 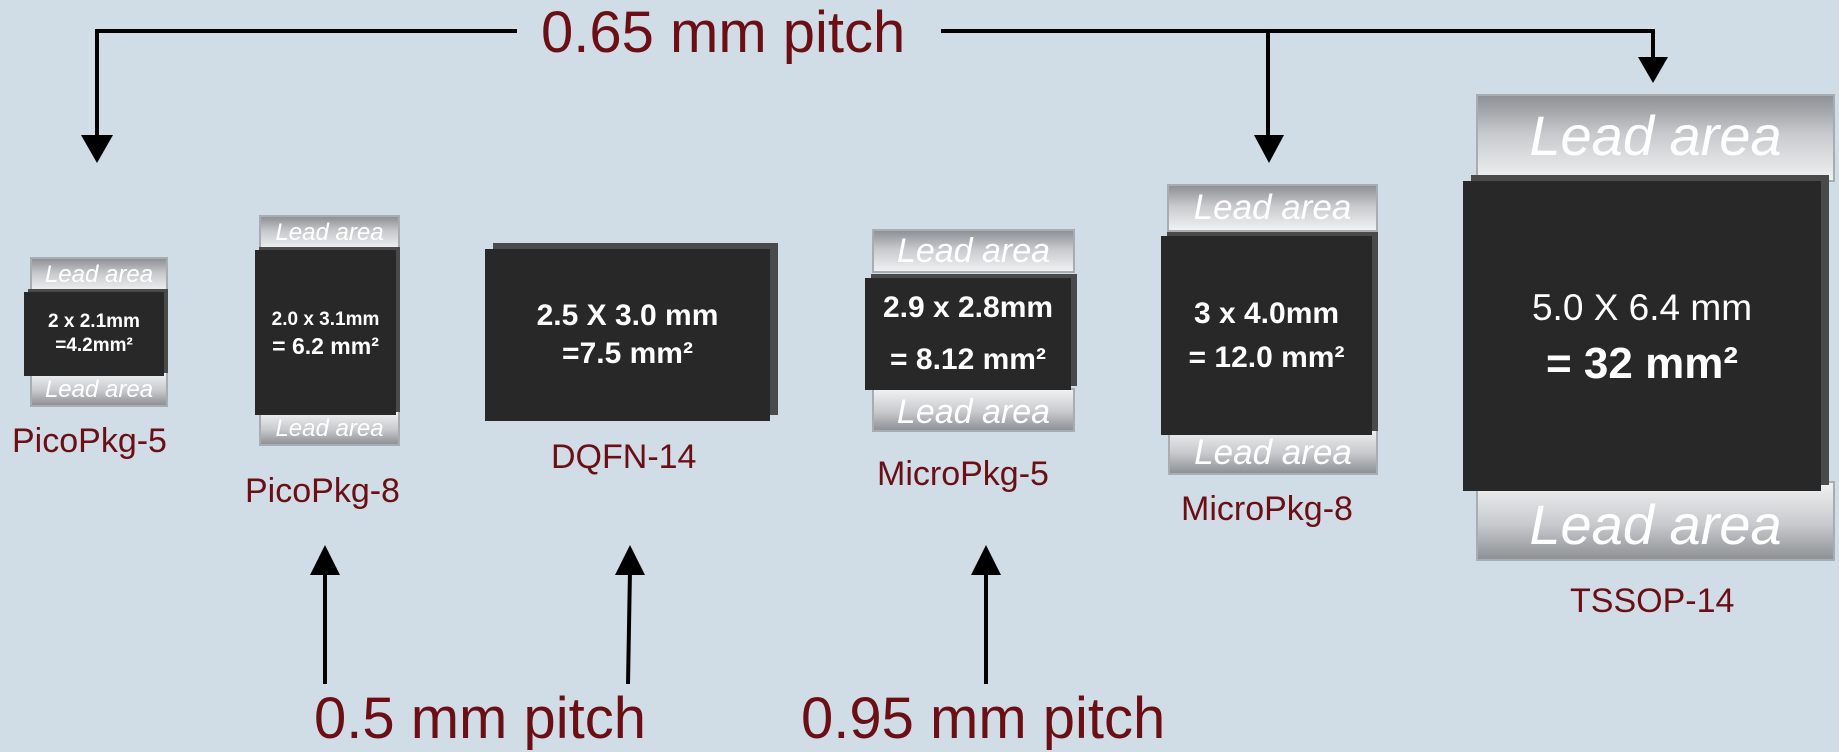 I want to click on chip-body: 2.9 x 2.8mm = 8.12 mm², so click(x=968, y=334).